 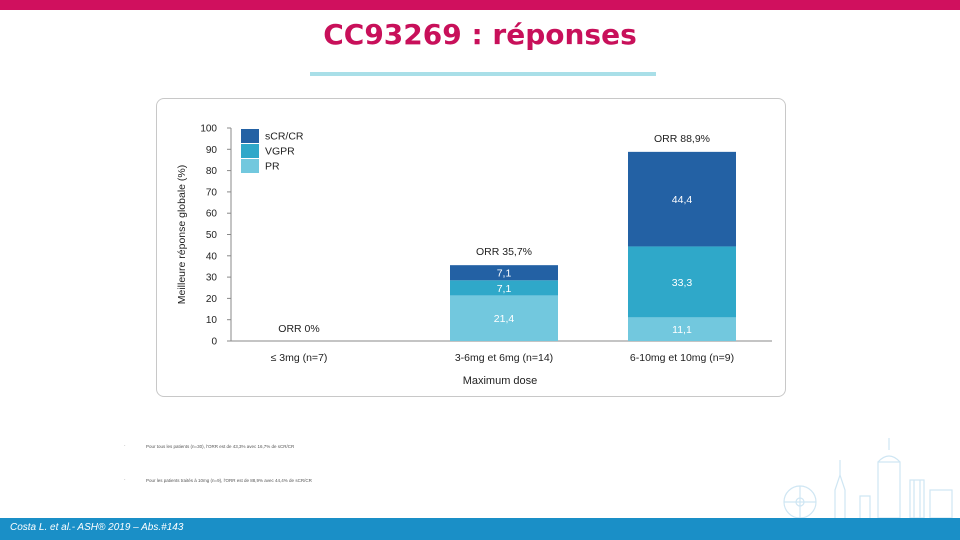 I want to click on y-tick-label: 10, so click(x=212, y=320).